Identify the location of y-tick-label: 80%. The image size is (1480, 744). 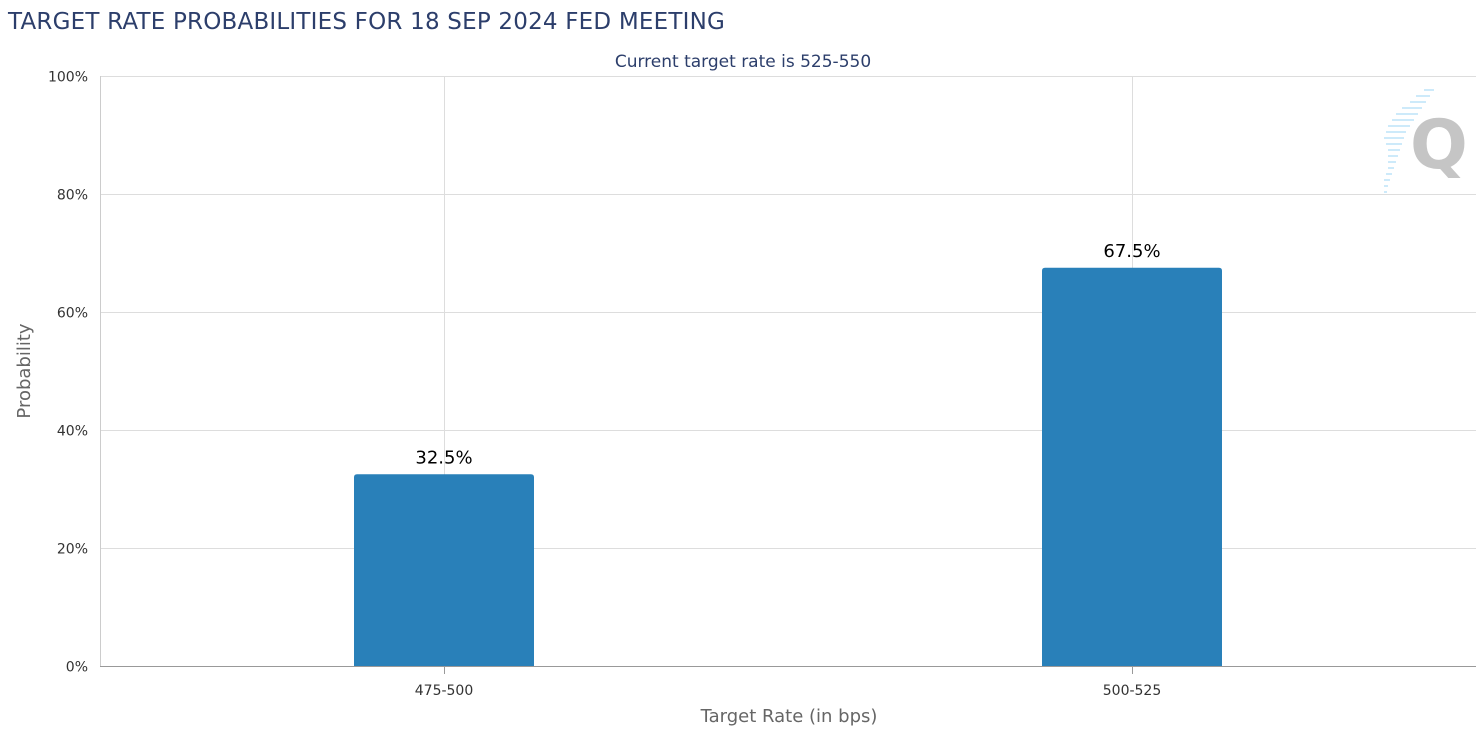
(72, 196).